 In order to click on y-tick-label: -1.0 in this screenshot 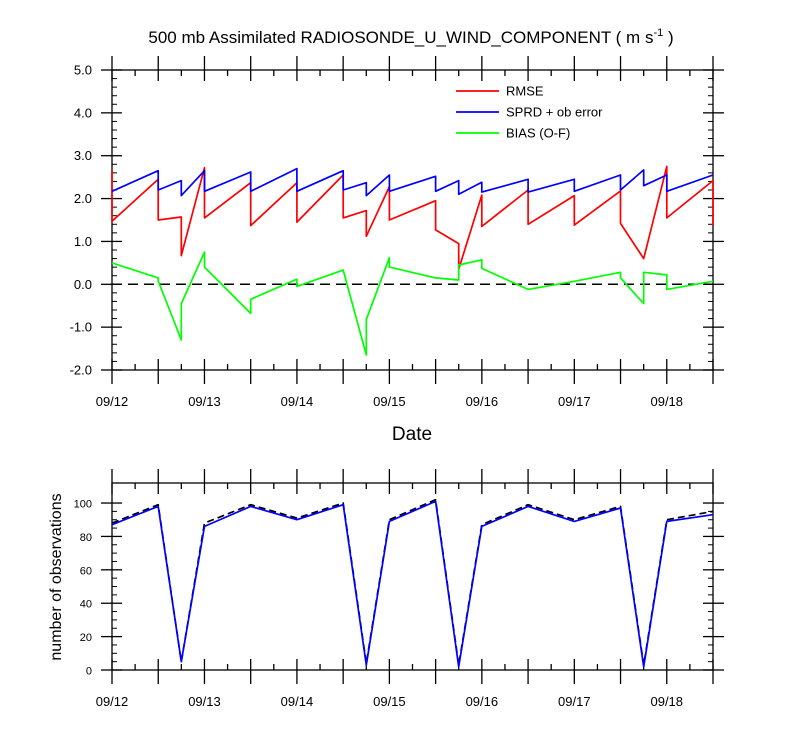, I will do `click(81, 327)`.